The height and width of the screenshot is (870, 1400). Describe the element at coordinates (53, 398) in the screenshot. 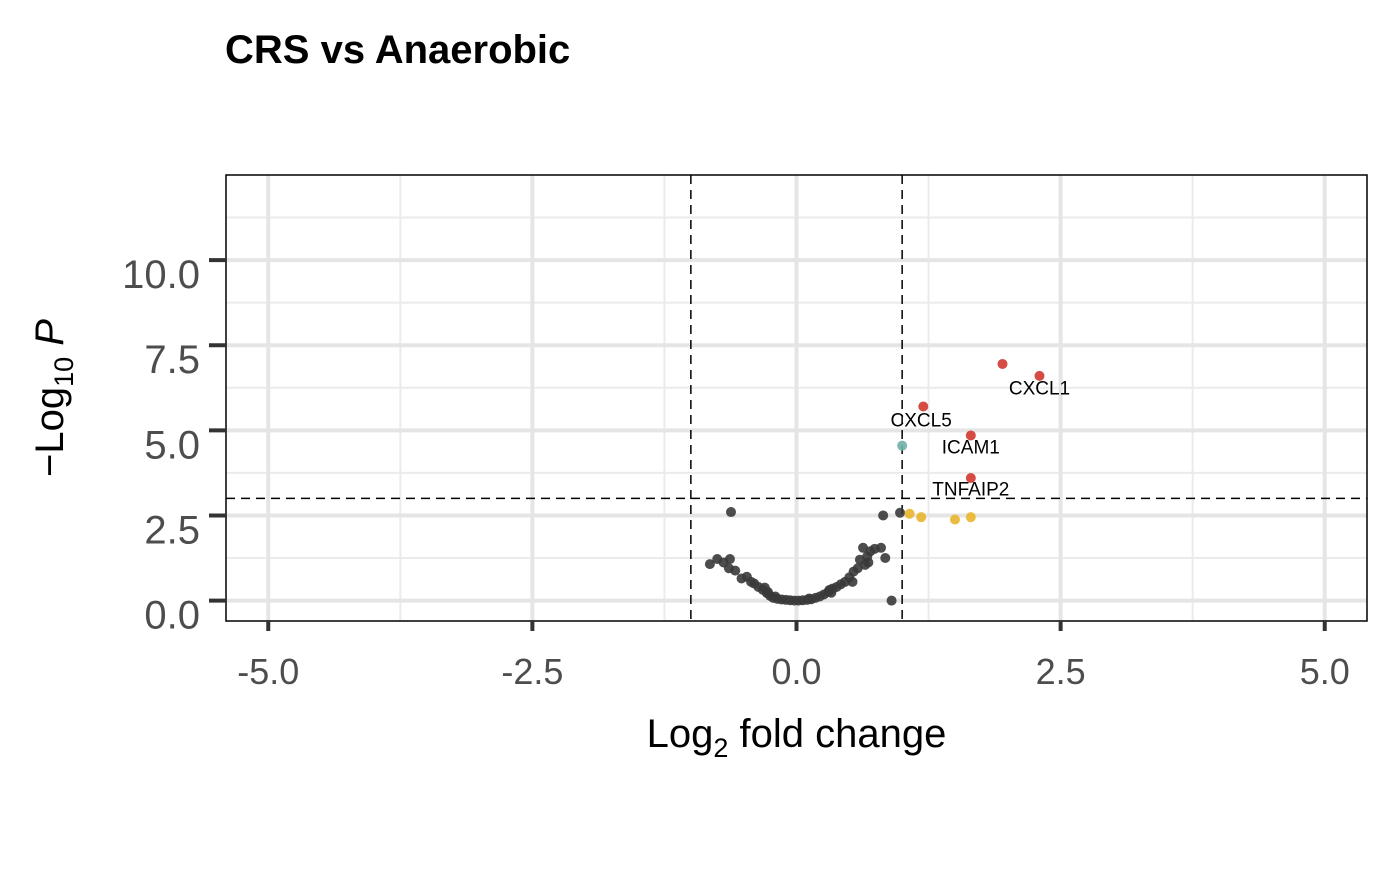

I see `y-axis-title: −Log10 P` at that location.